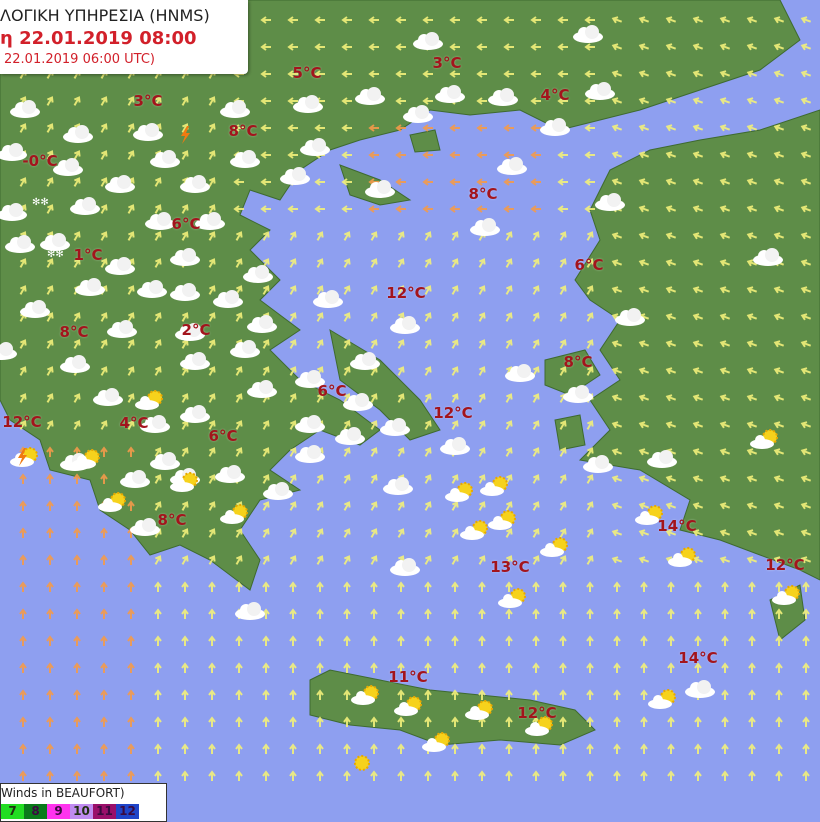  I want to click on temperature-label: 12°C, so click(406, 293).